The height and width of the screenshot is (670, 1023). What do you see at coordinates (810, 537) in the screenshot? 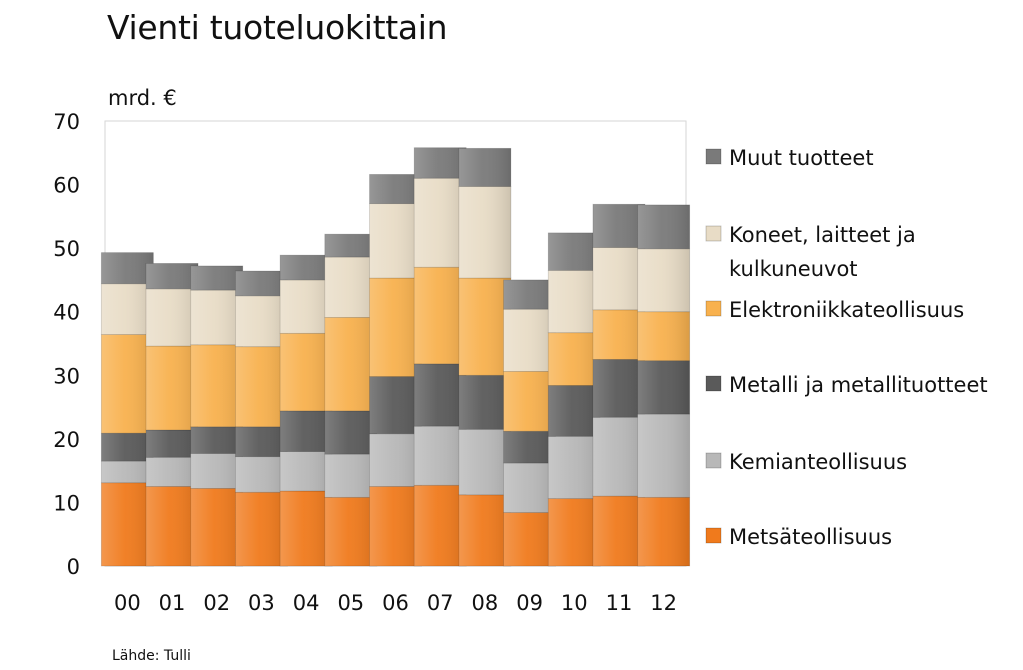
I see `legend-label: Metsäteollisuus` at bounding box center [810, 537].